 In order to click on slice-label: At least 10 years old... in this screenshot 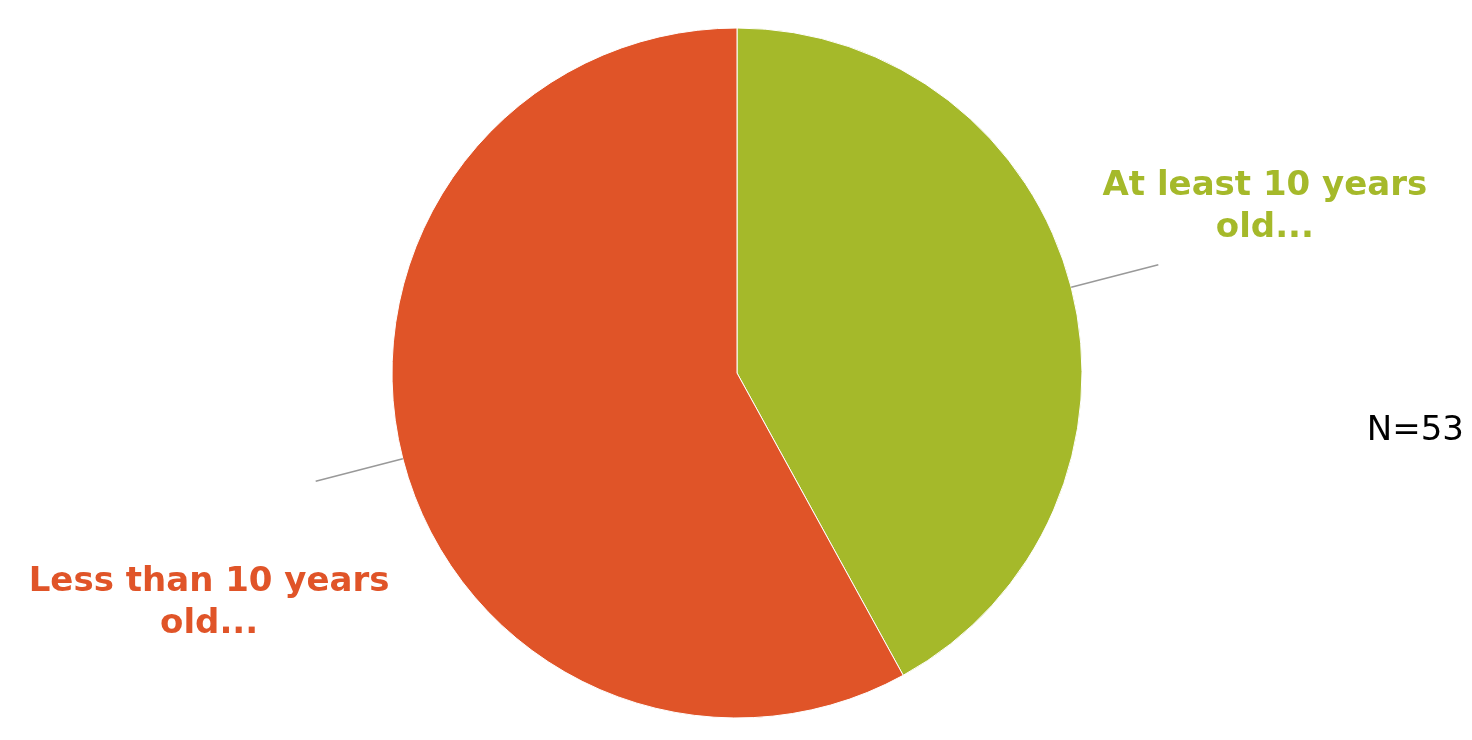, I will do `click(1265, 203)`.